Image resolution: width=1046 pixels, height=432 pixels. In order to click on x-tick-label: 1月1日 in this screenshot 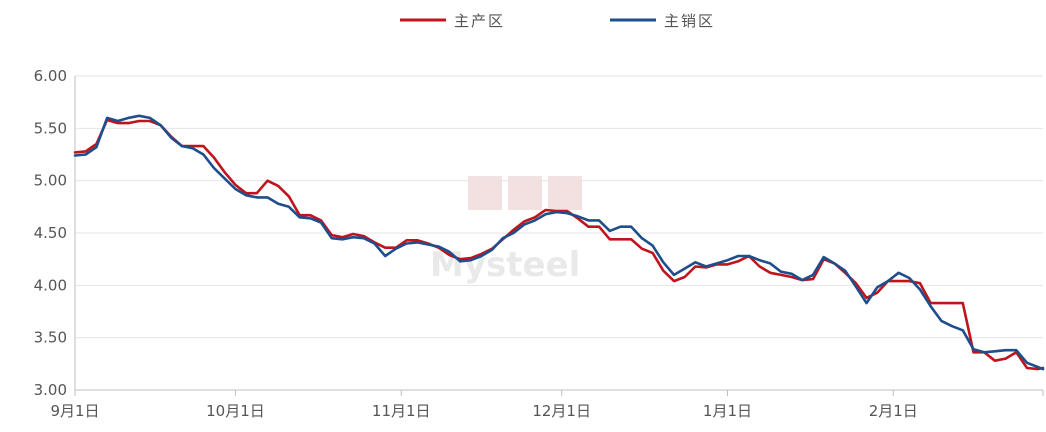, I will do `click(727, 411)`.